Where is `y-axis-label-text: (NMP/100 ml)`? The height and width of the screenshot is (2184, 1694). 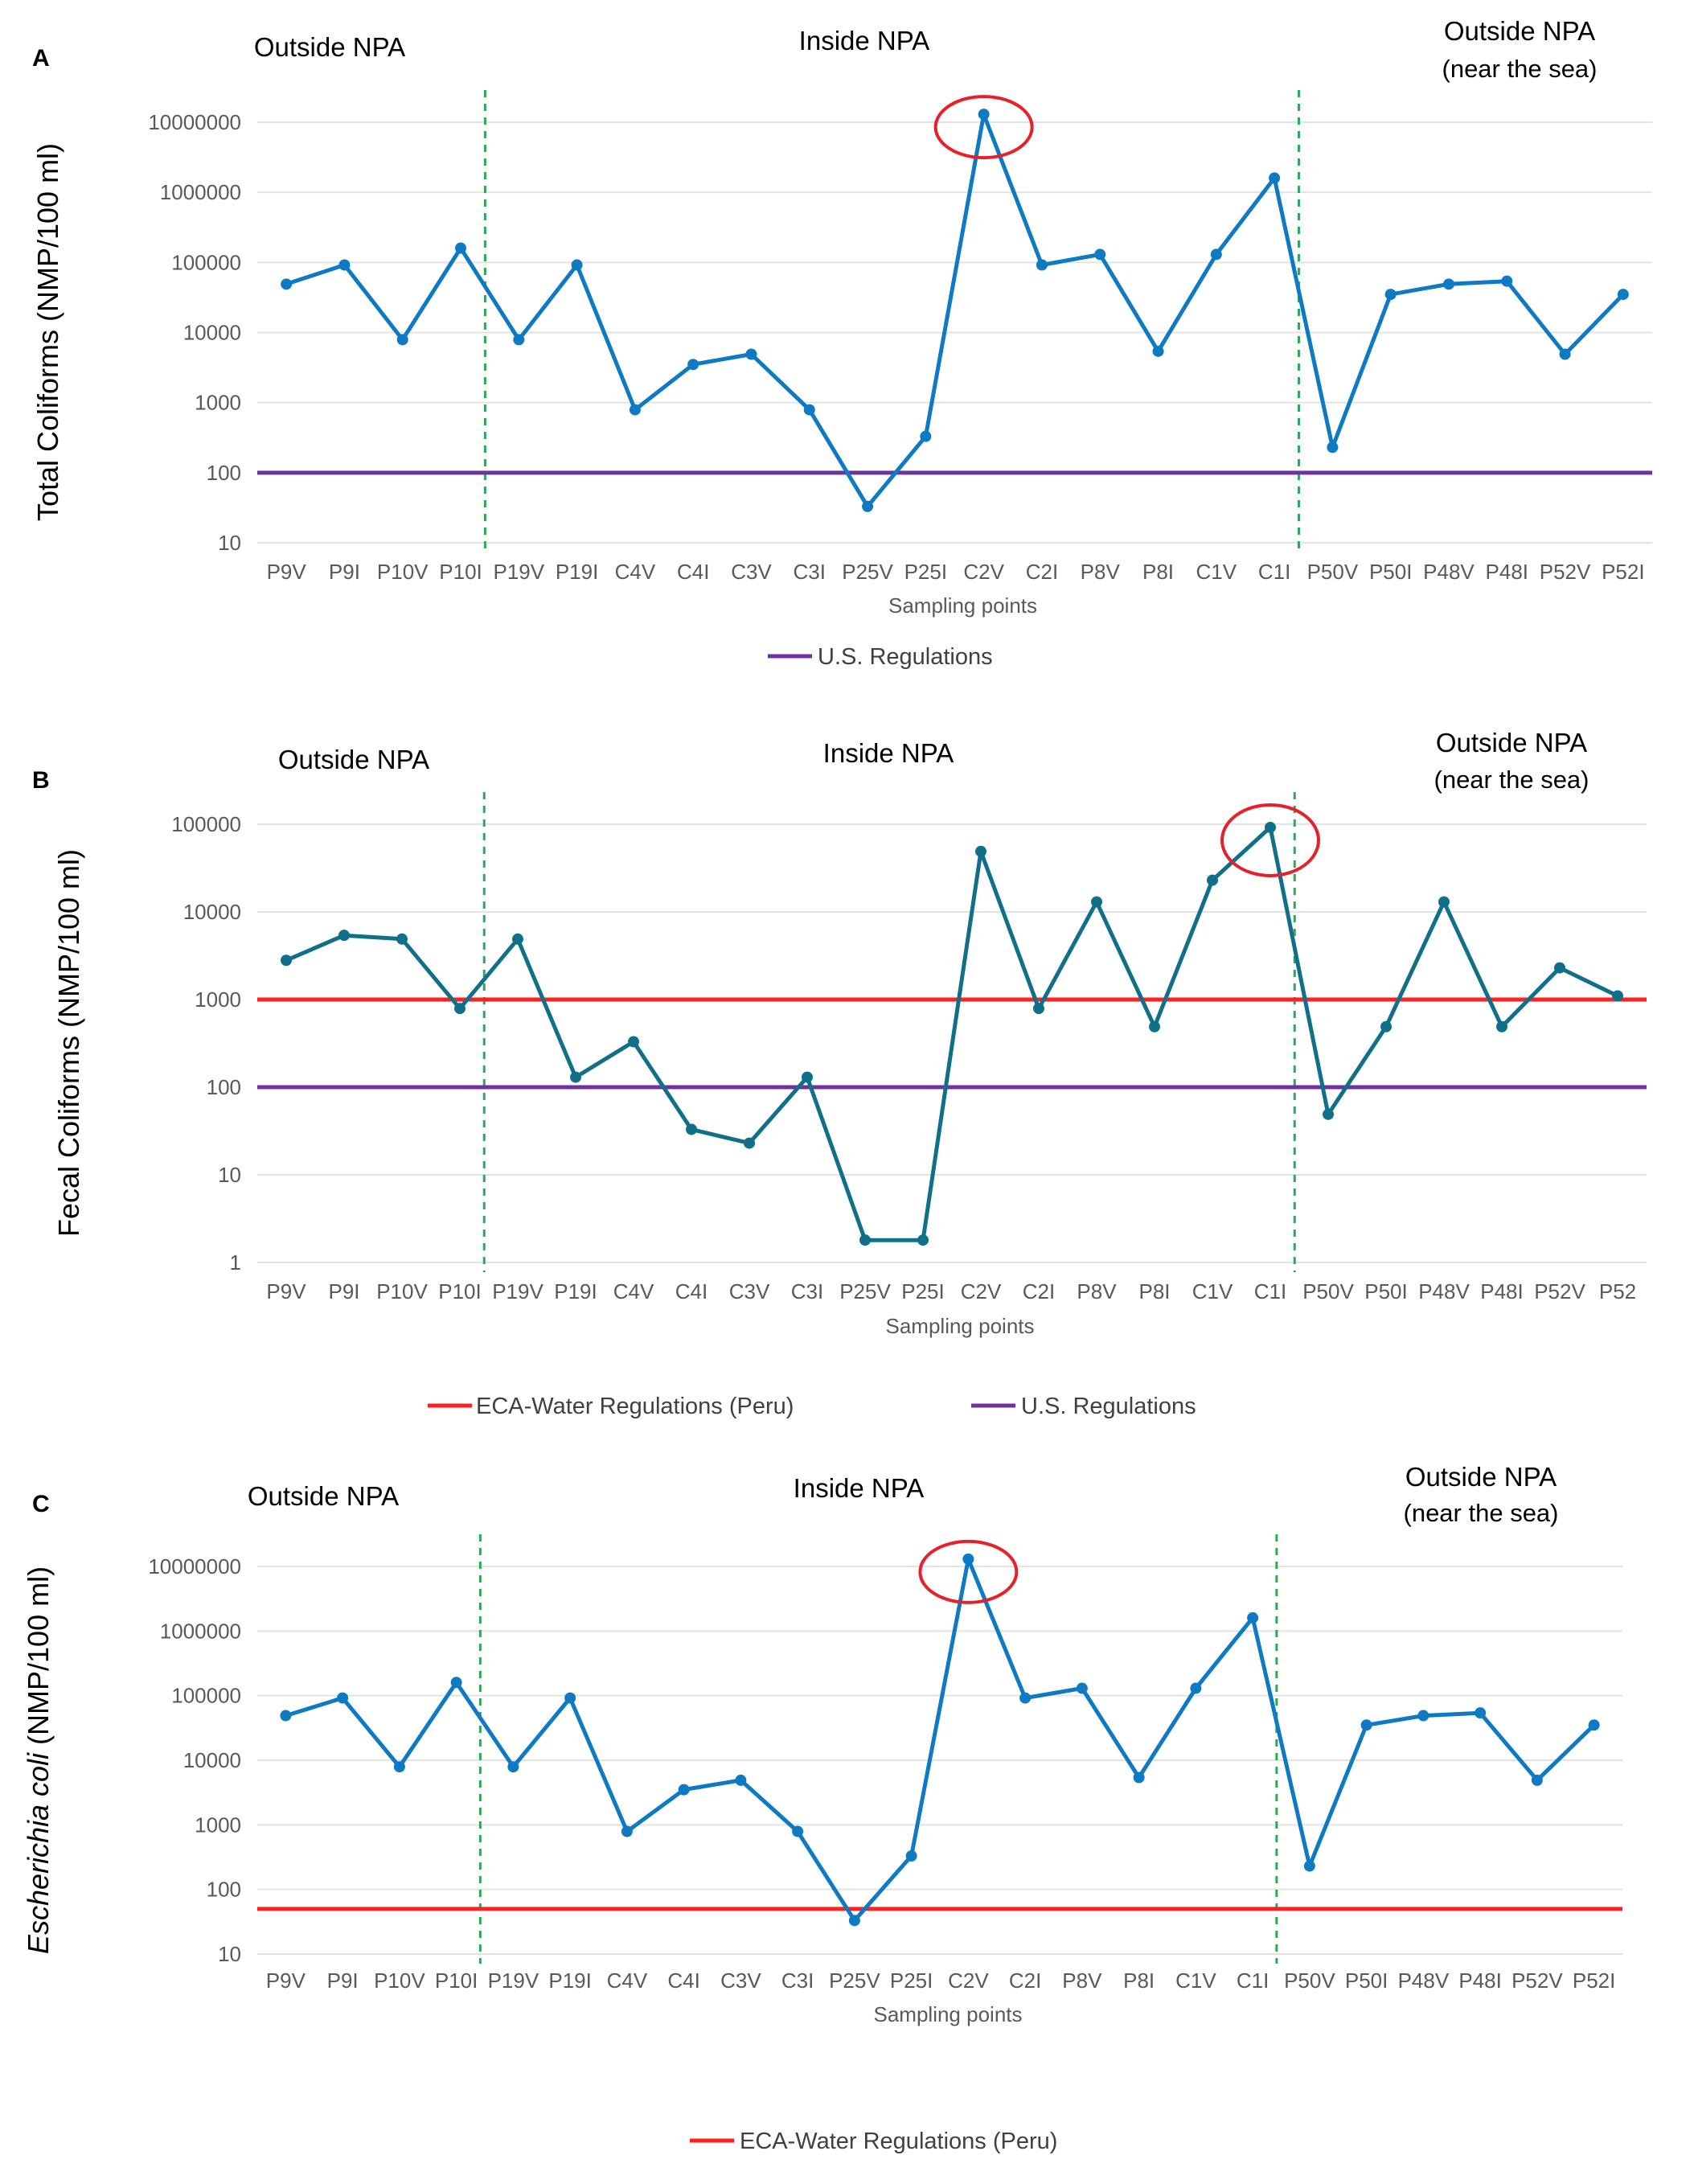 y-axis-label-text: (NMP/100 ml) is located at coordinates (38, 1660).